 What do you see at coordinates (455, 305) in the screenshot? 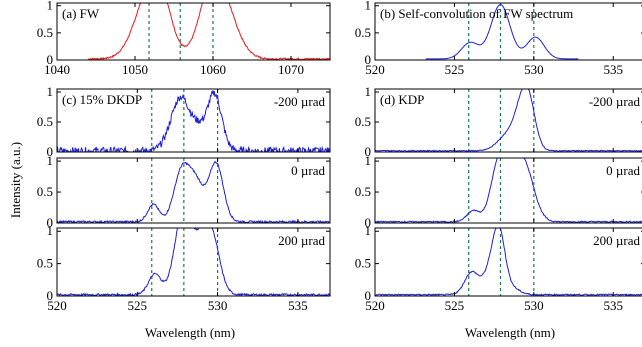
I see `x-tick-label-d3: 525` at bounding box center [455, 305].